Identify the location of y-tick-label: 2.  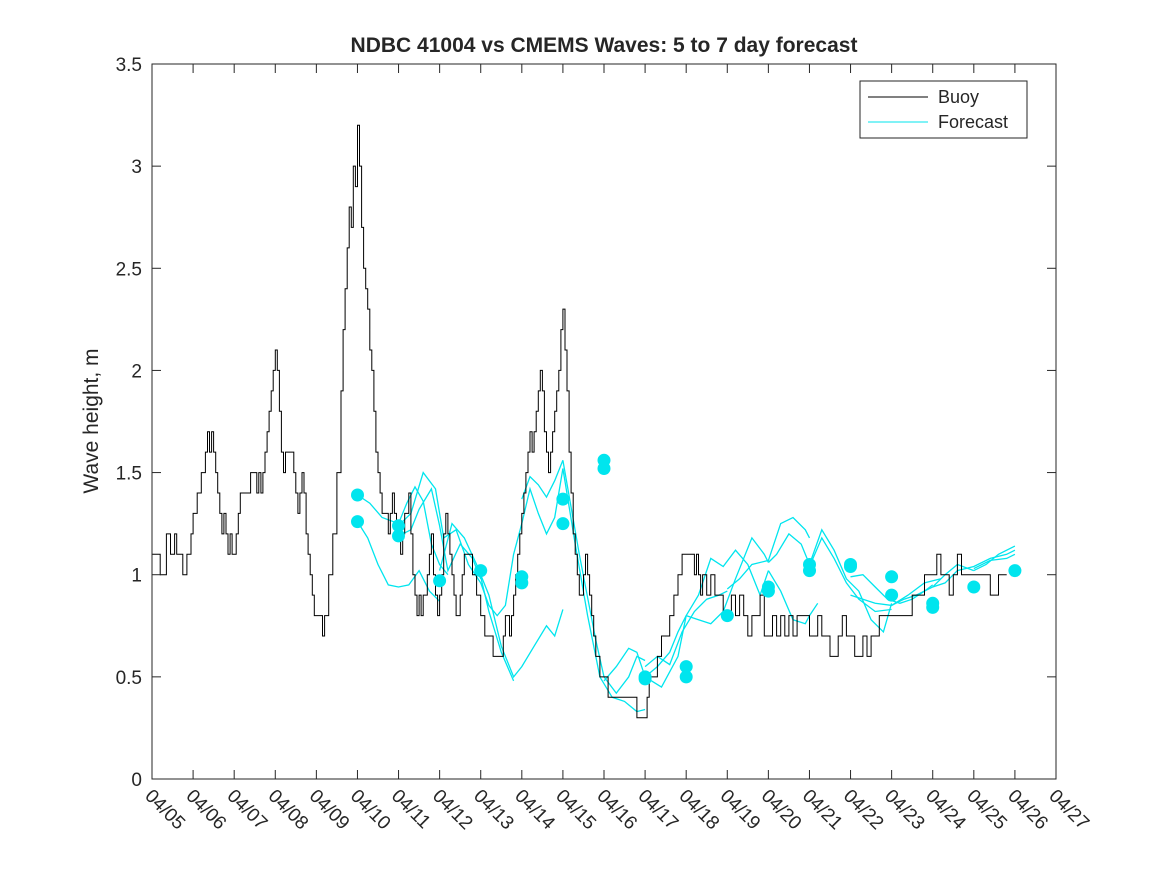
(136, 371).